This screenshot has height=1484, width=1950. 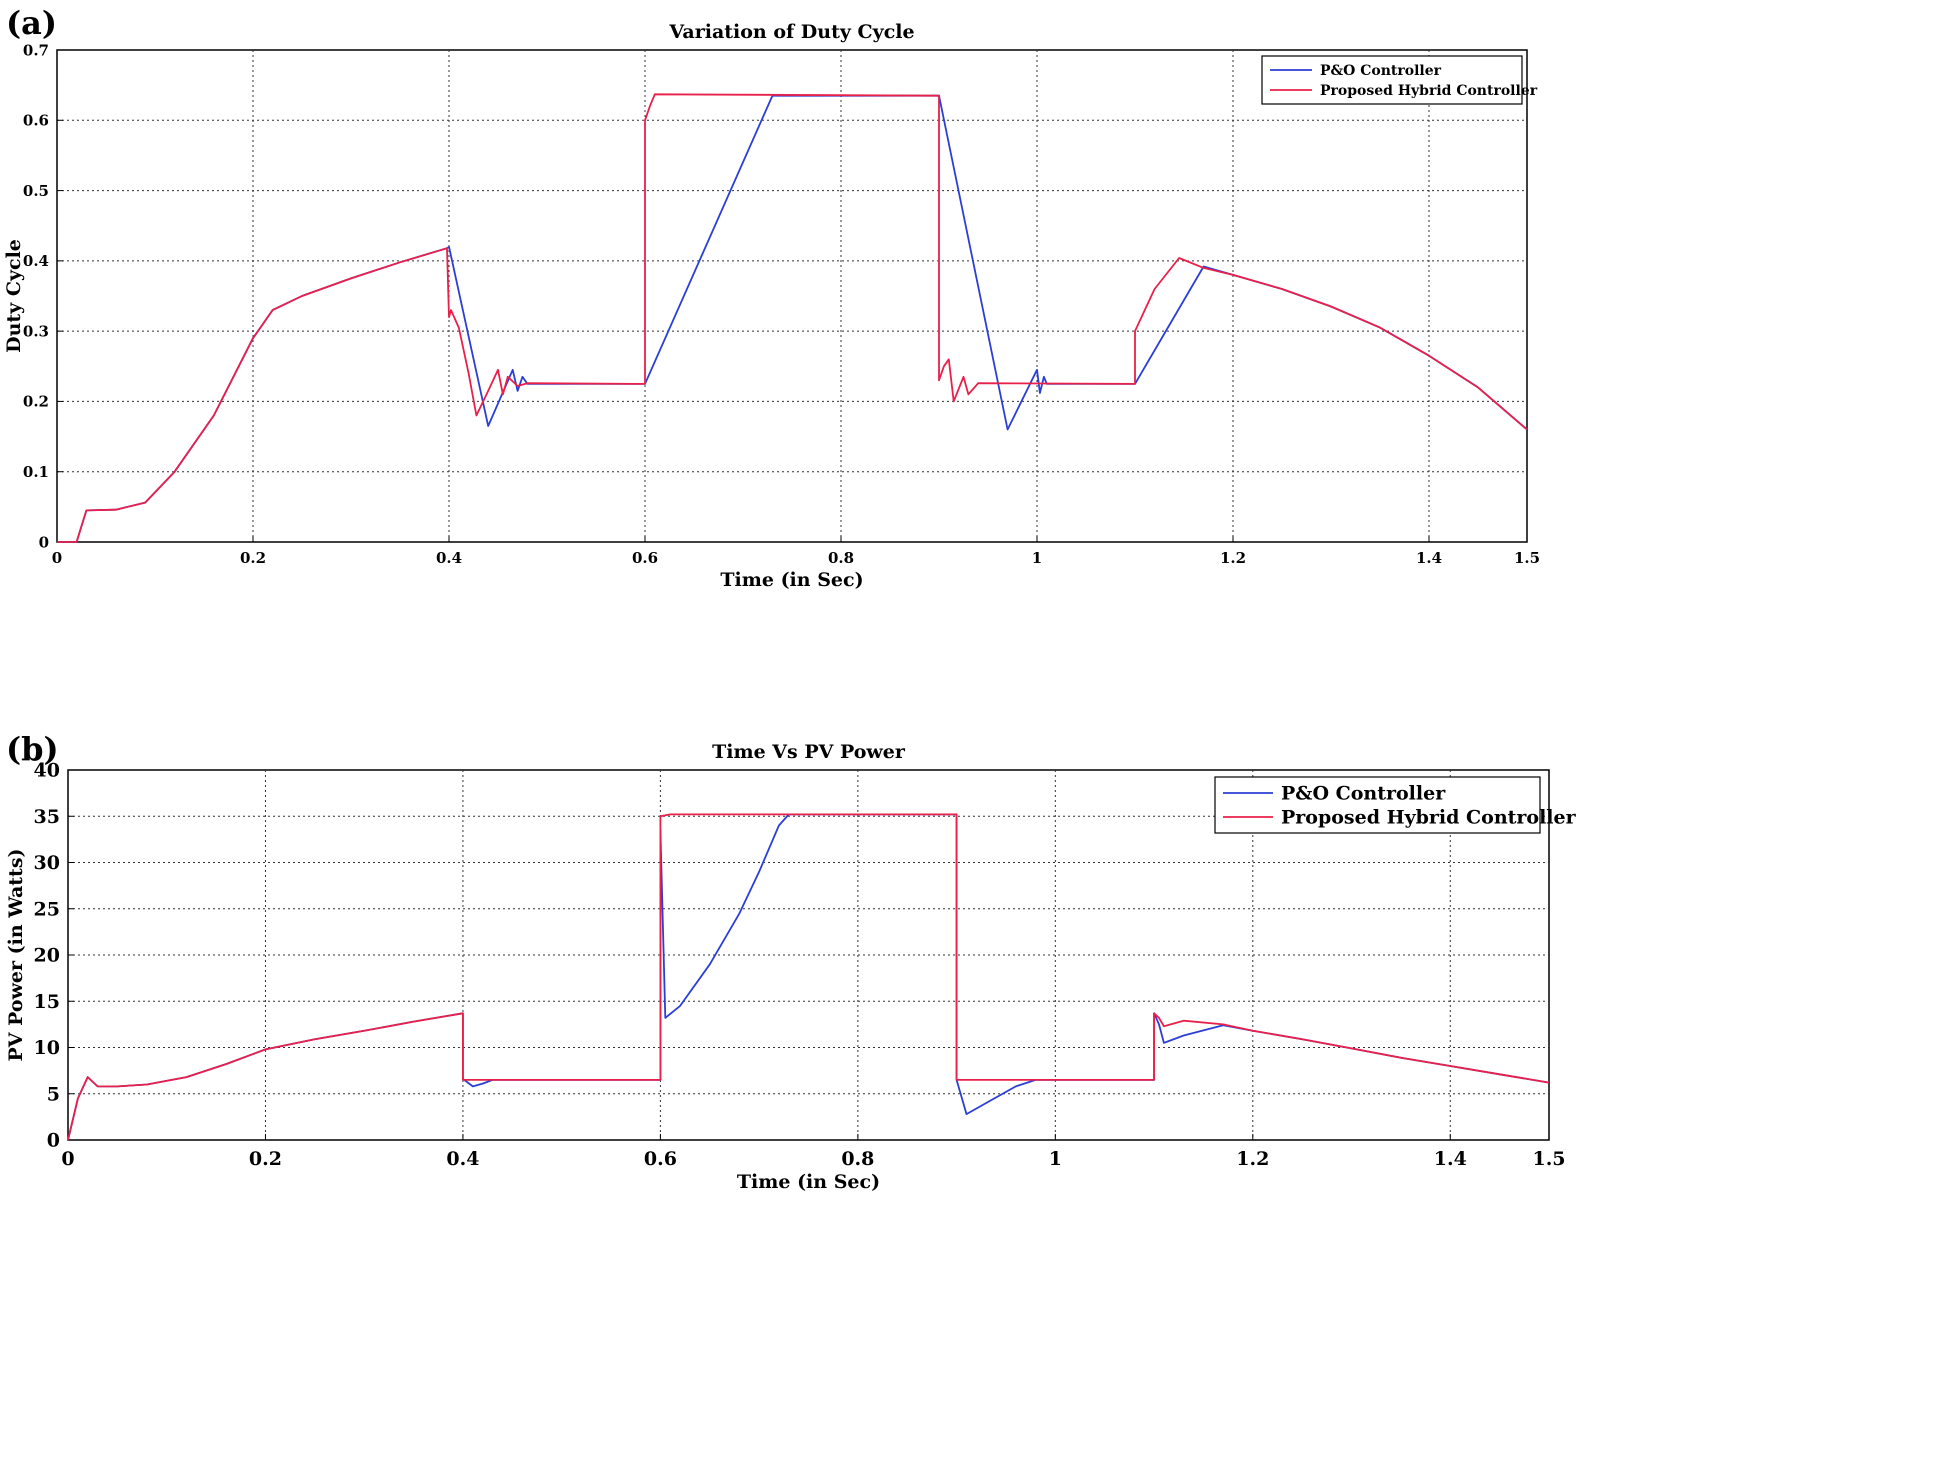 What do you see at coordinates (36, 402) in the screenshot?
I see `y-tick-label: 0.2` at bounding box center [36, 402].